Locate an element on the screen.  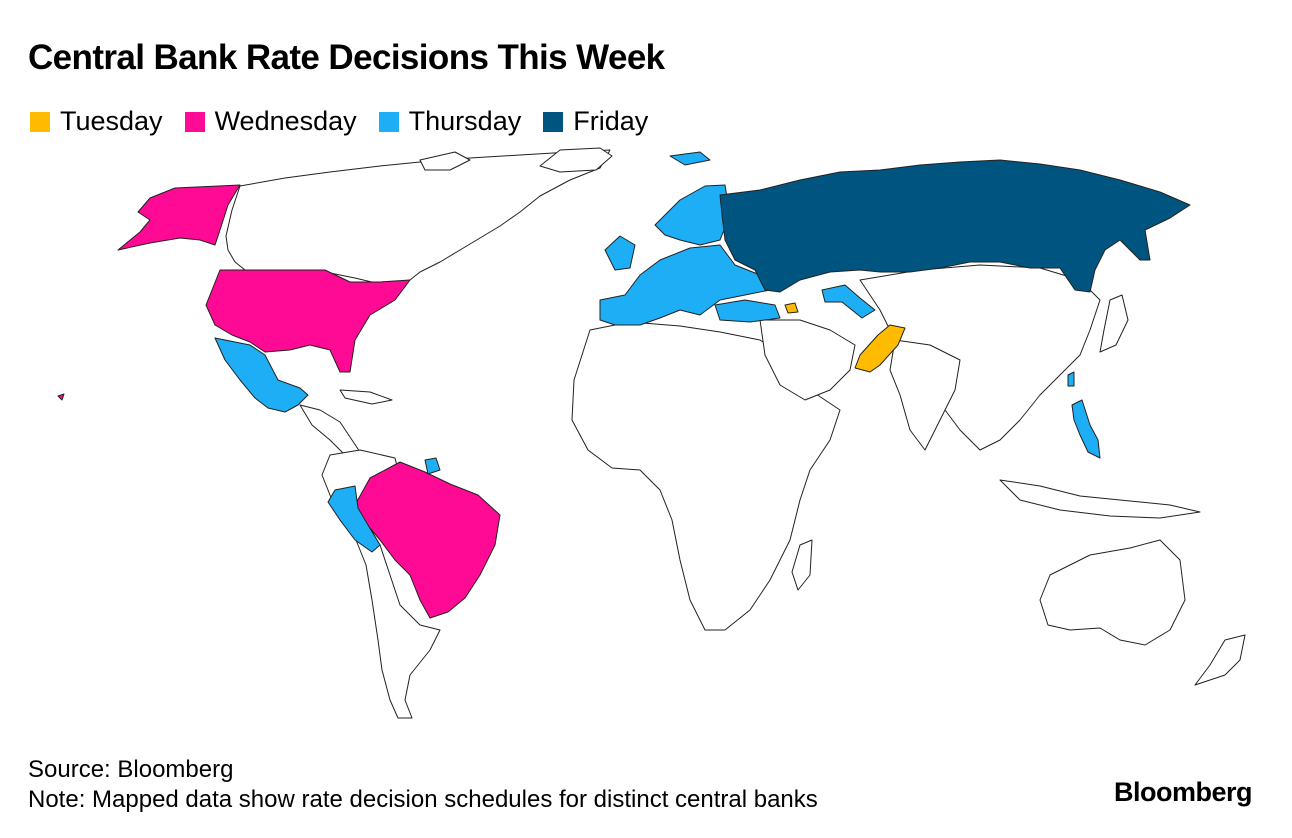
region-peru is located at coordinates (354, 519).